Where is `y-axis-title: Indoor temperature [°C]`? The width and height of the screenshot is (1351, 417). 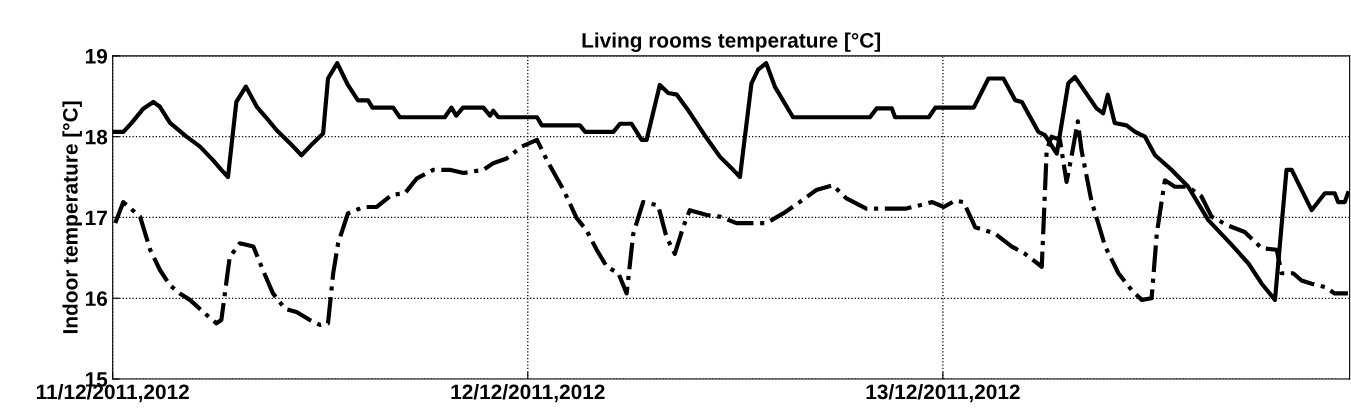 y-axis-title: Indoor temperature [°C] is located at coordinates (72, 217).